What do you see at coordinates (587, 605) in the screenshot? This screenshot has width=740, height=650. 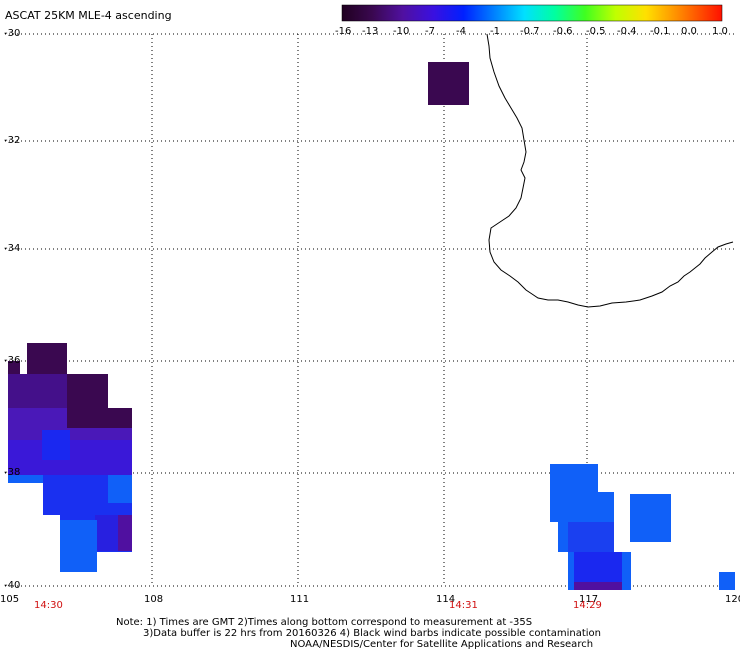 I see `swath-time-label: 14:29` at bounding box center [587, 605].